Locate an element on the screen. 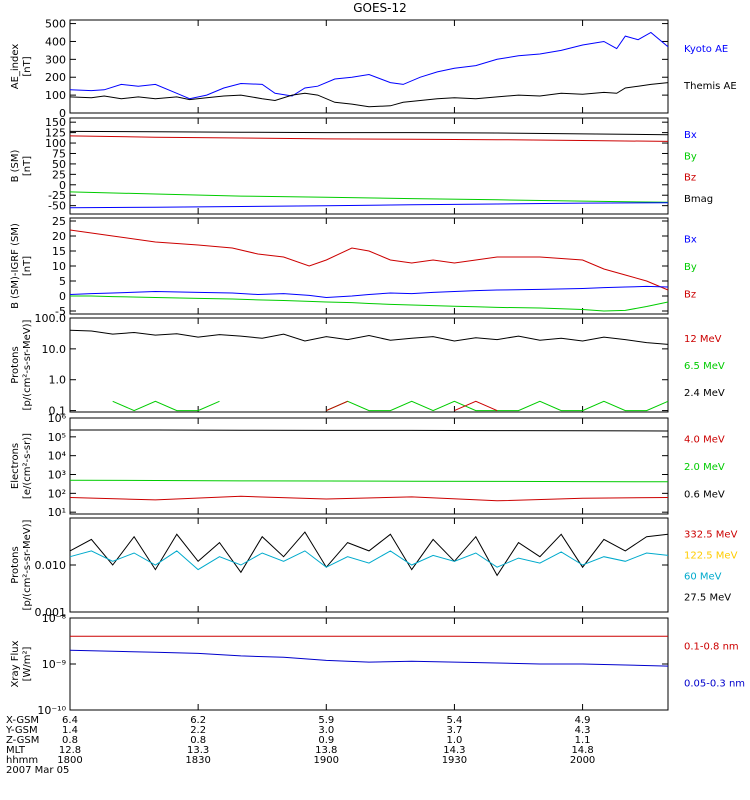 The width and height of the screenshot is (750, 800). legend-entry: 2.0 MeV is located at coordinates (704, 467).